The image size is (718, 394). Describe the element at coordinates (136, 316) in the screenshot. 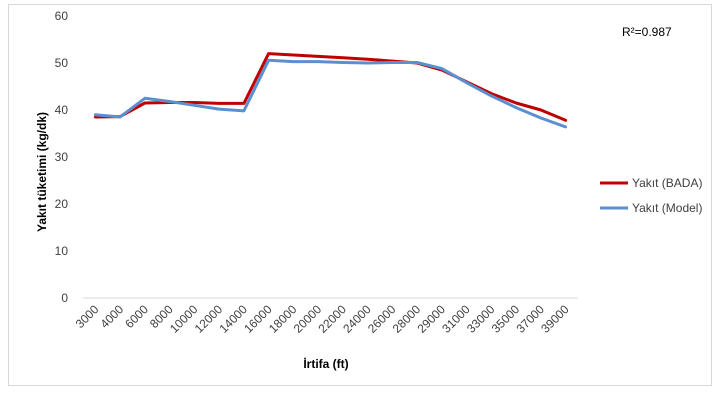

I see `x-tick-label: 6000` at that location.